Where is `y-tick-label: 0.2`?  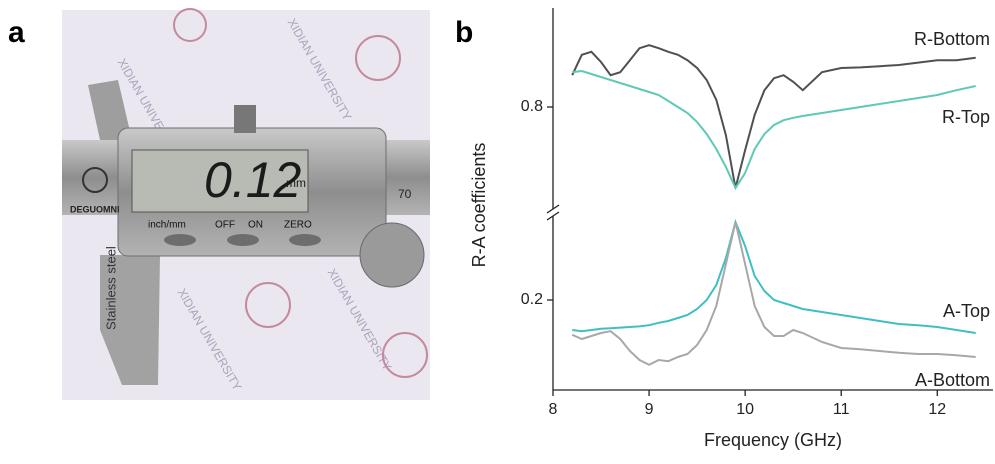
y-tick-label: 0.2 is located at coordinates (532, 299).